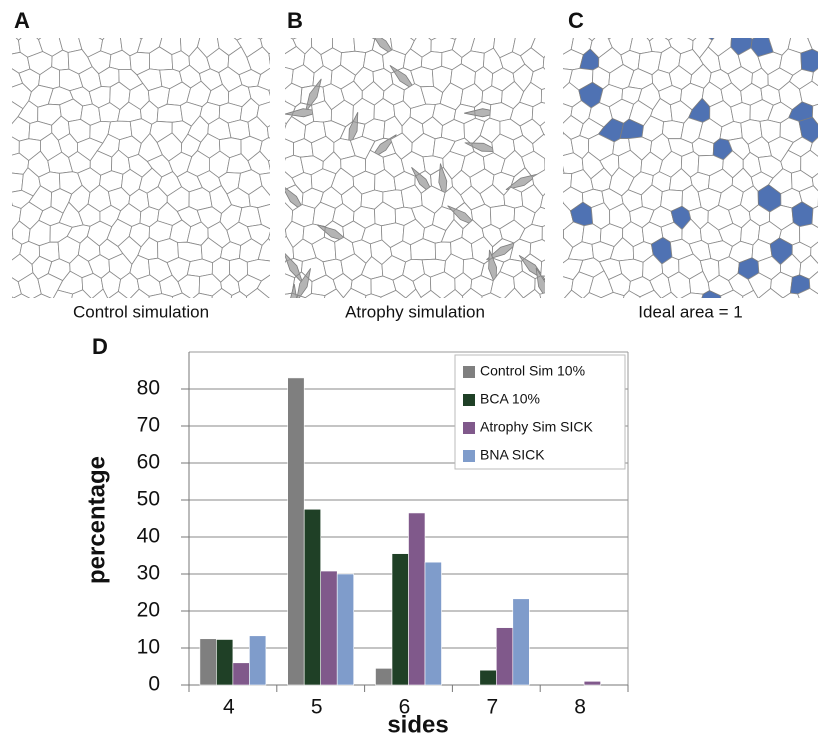 The height and width of the screenshot is (741, 818). Describe the element at coordinates (417, 724) in the screenshot. I see `x-axis-label: sides` at that location.